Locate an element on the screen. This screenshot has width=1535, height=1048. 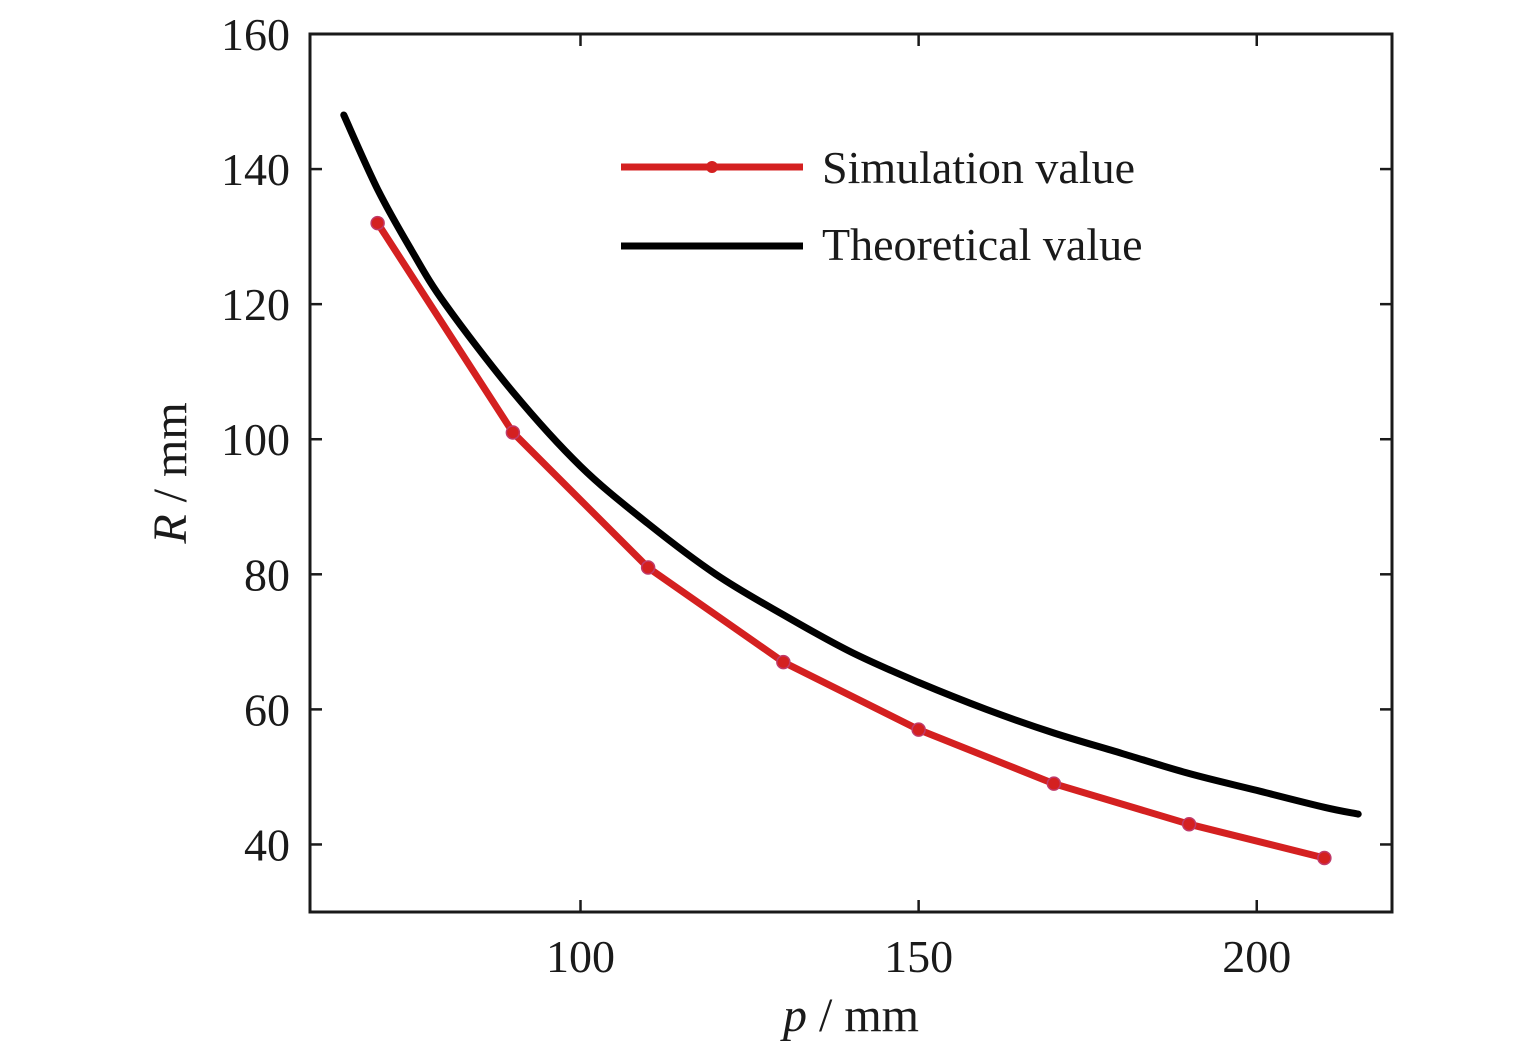
x-axis-label: p / mm is located at coordinates (849, 1015).